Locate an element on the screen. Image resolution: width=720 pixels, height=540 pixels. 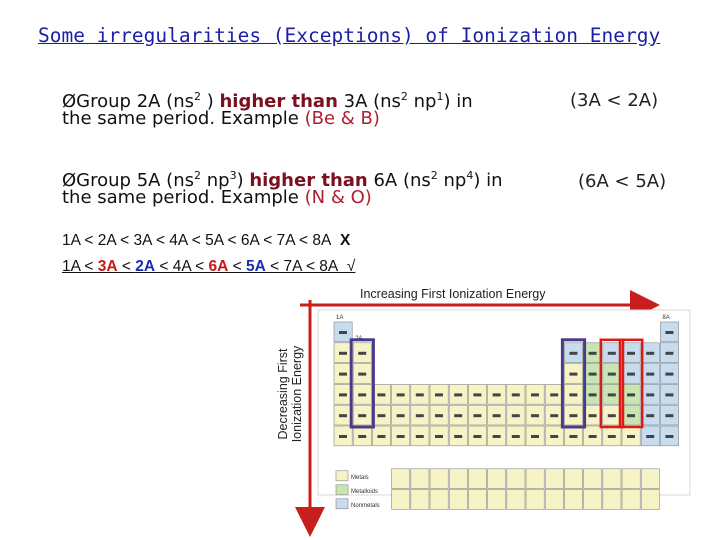
superscript: 1 is located at coordinates (440, 96).